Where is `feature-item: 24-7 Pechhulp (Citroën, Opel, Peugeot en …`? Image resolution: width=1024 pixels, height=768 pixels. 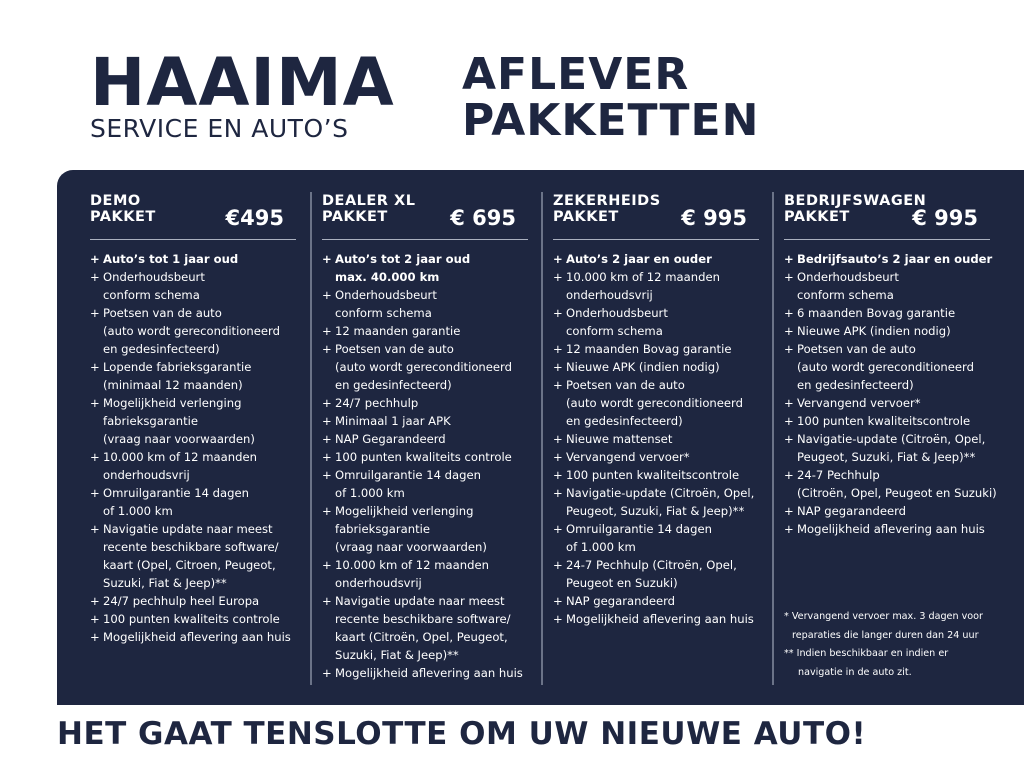 feature-item: 24-7 Pechhulp (Citroën, Opel, Peugeot en … is located at coordinates (656, 574).